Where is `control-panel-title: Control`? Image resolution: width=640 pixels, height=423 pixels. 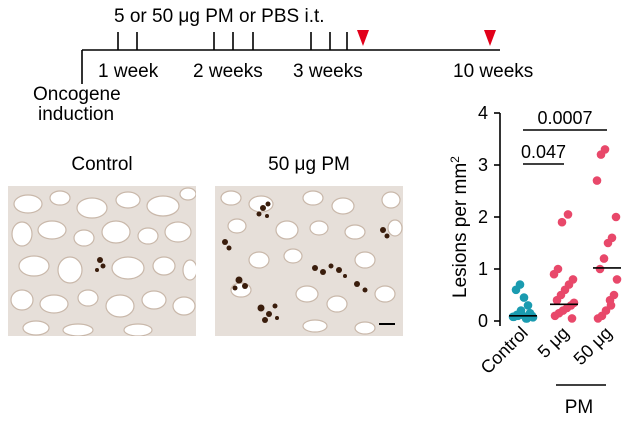
control-panel-title: Control is located at coordinates (102, 164).